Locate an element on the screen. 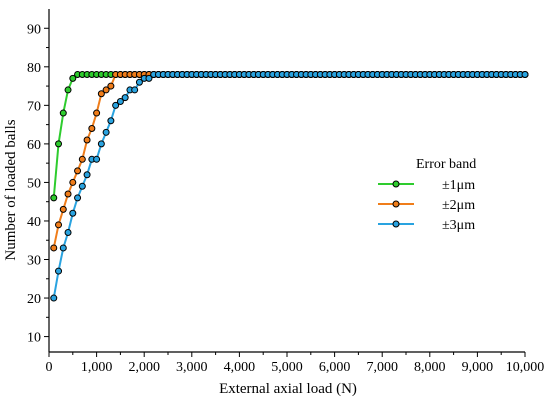  x-tick-label: 2,000 is located at coordinates (144, 367).